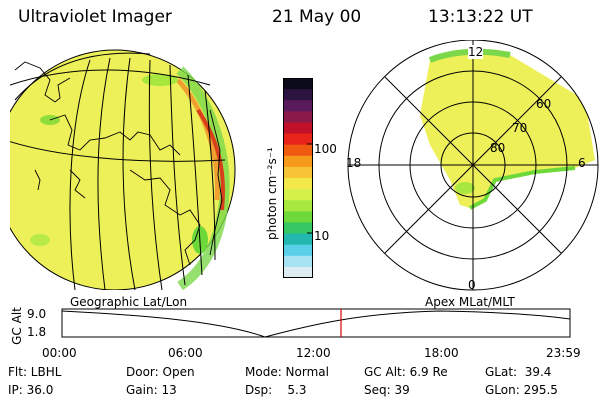 The image size is (600, 400). I want to click on info-gain: Gain: 13, so click(151, 390).